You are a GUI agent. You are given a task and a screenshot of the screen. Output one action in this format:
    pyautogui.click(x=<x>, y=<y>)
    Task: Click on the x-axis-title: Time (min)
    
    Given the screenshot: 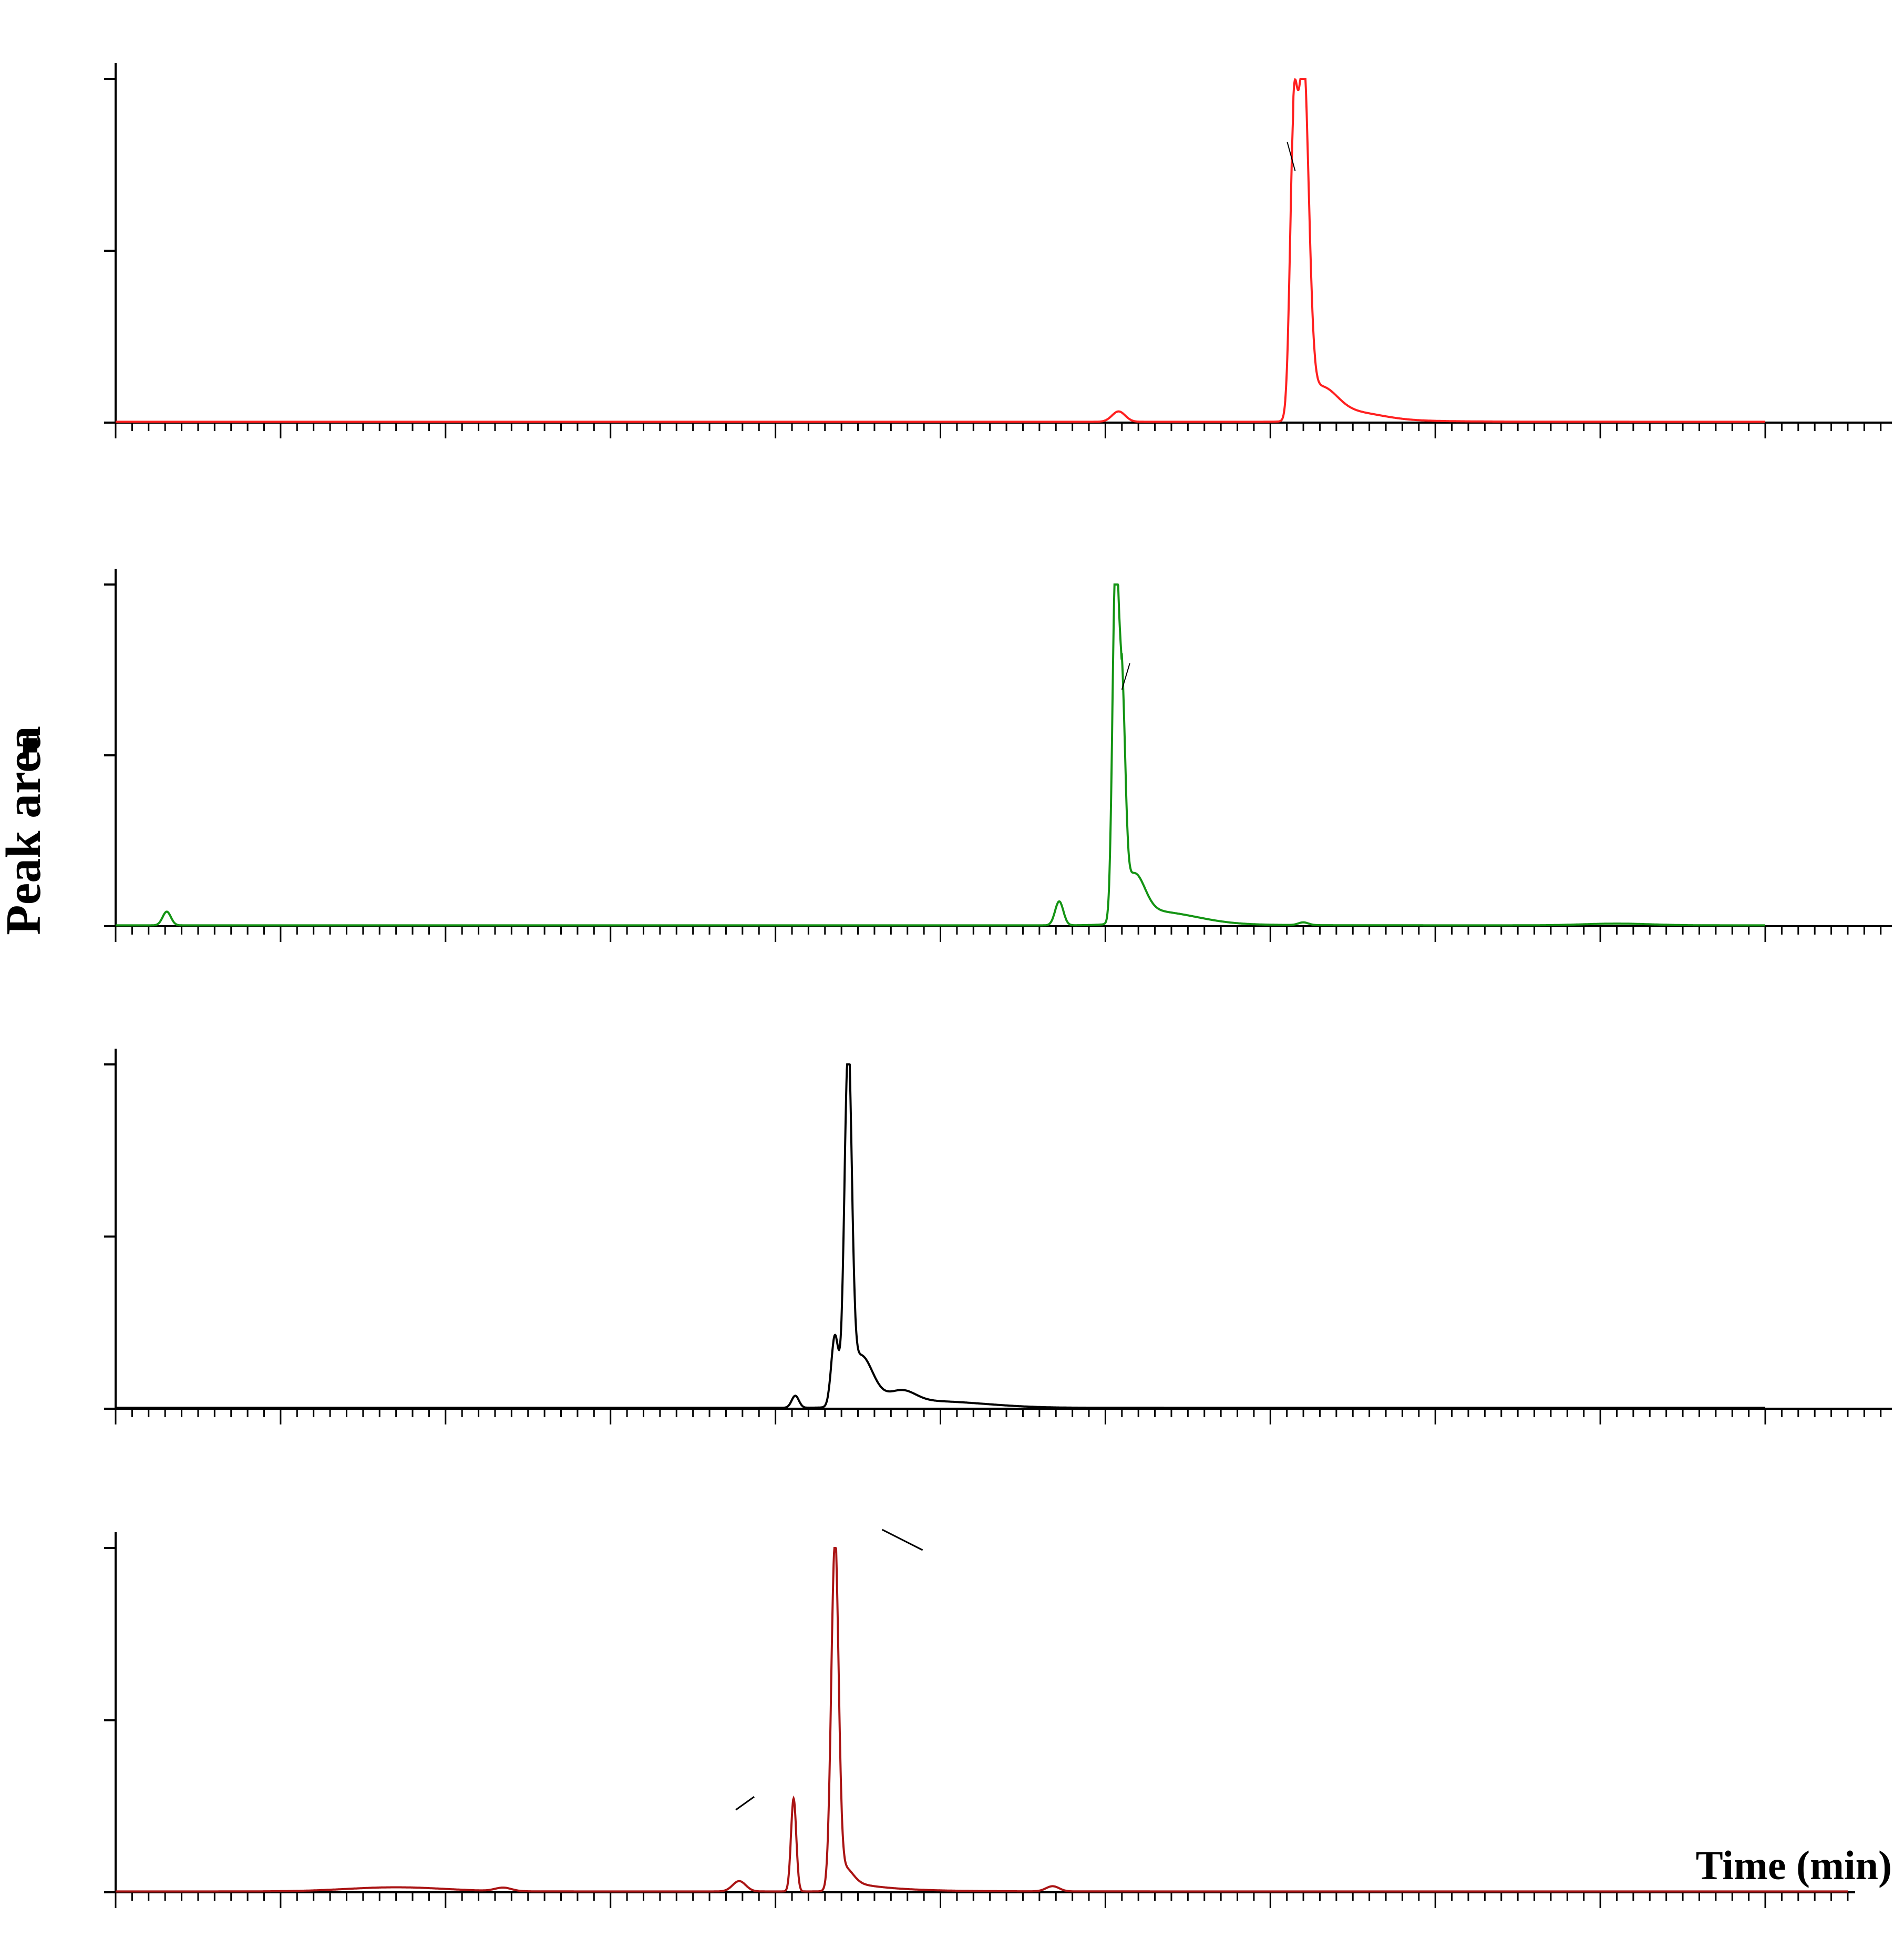 What is the action you would take?
    pyautogui.click(x=1794, y=1865)
    